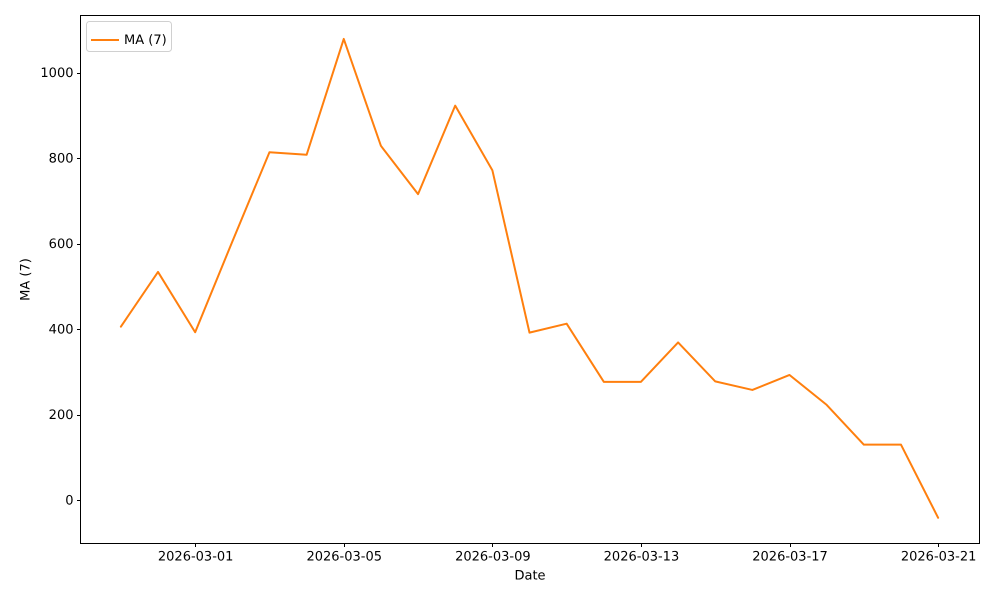 The image size is (1000, 600). I want to click on y-tick-label: 800, so click(61, 159).